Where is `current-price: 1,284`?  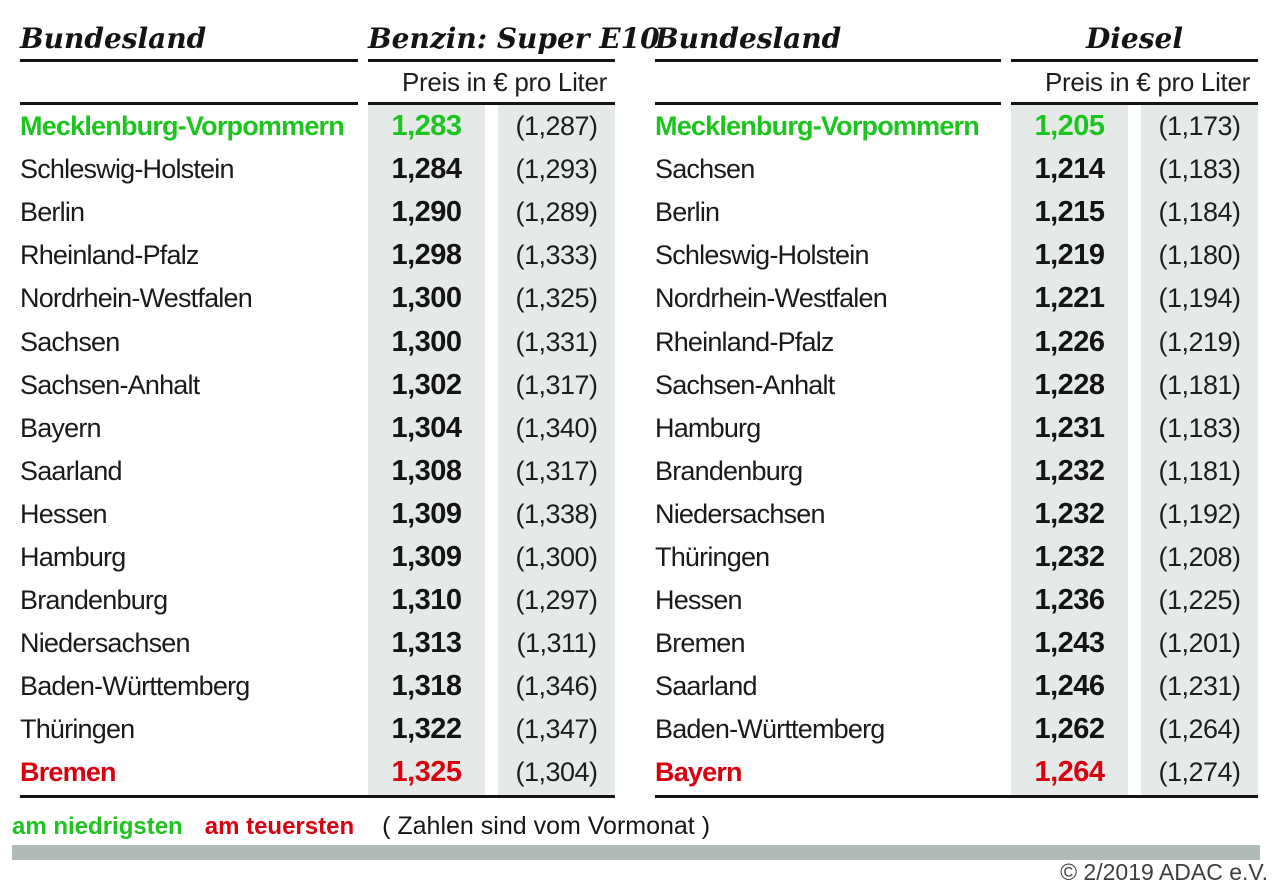 current-price: 1,284 is located at coordinates (426, 170).